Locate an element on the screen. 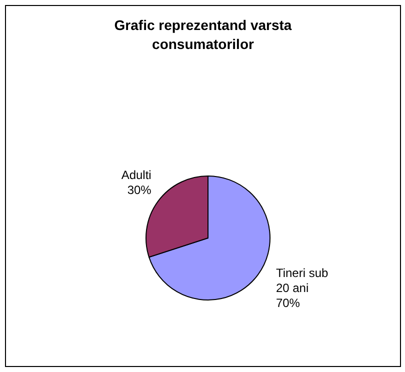  data-label: 30% is located at coordinates (139, 189).